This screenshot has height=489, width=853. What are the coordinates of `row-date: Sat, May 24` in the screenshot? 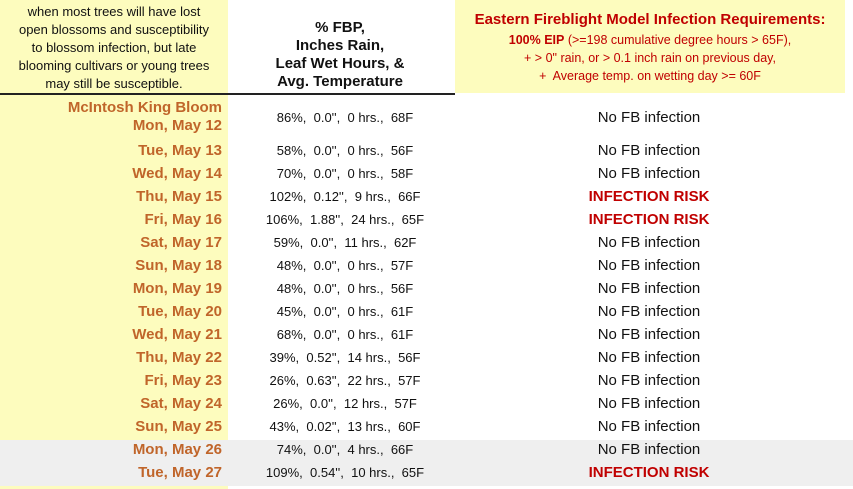 It's located at (181, 403).